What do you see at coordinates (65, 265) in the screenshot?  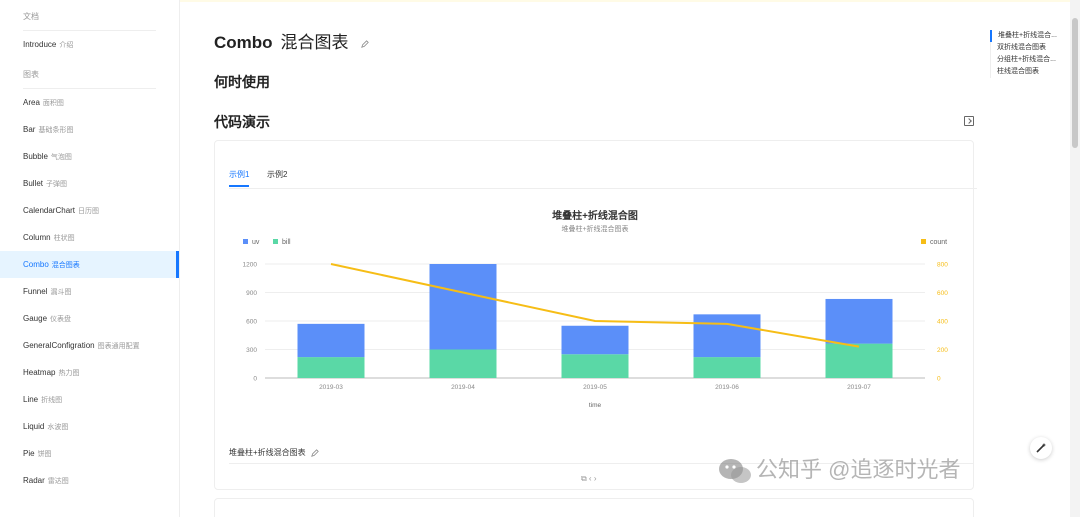 I see `sidebar-item-sublabel: 混合图表` at bounding box center [65, 265].